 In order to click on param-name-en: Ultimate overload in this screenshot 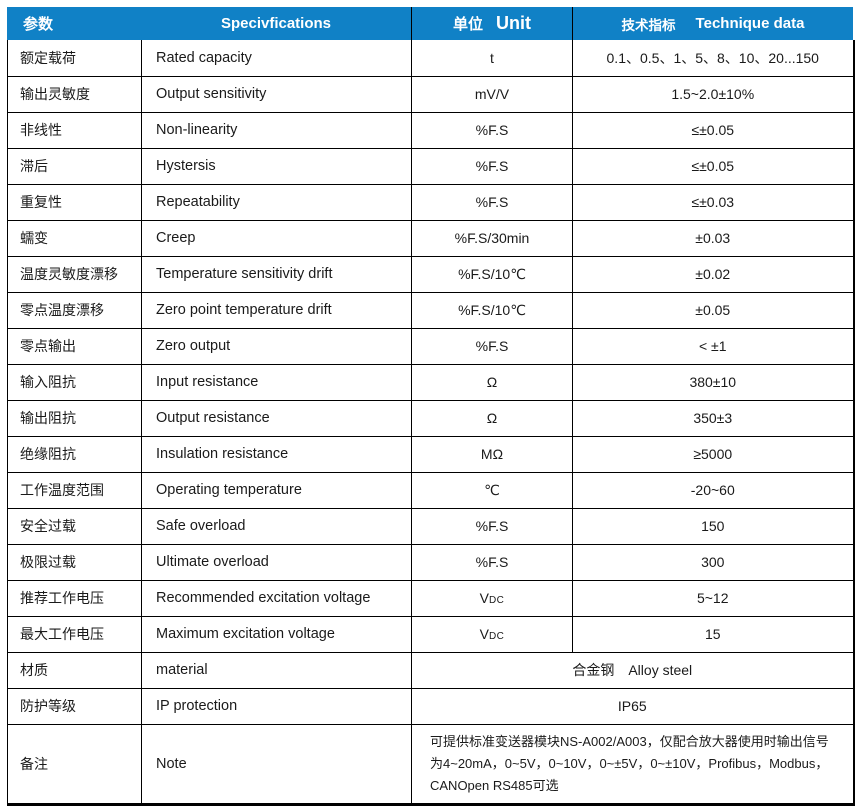, I will do `click(276, 562)`.